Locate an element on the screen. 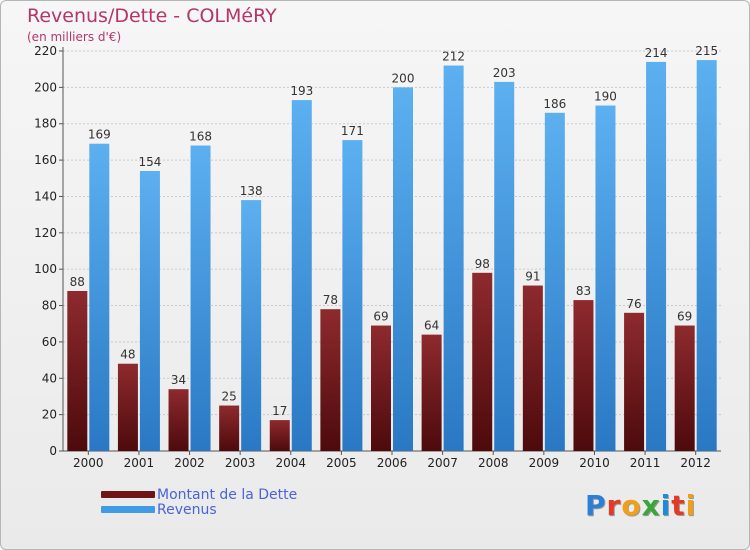  y-tick-label: 120 is located at coordinates (45, 233).